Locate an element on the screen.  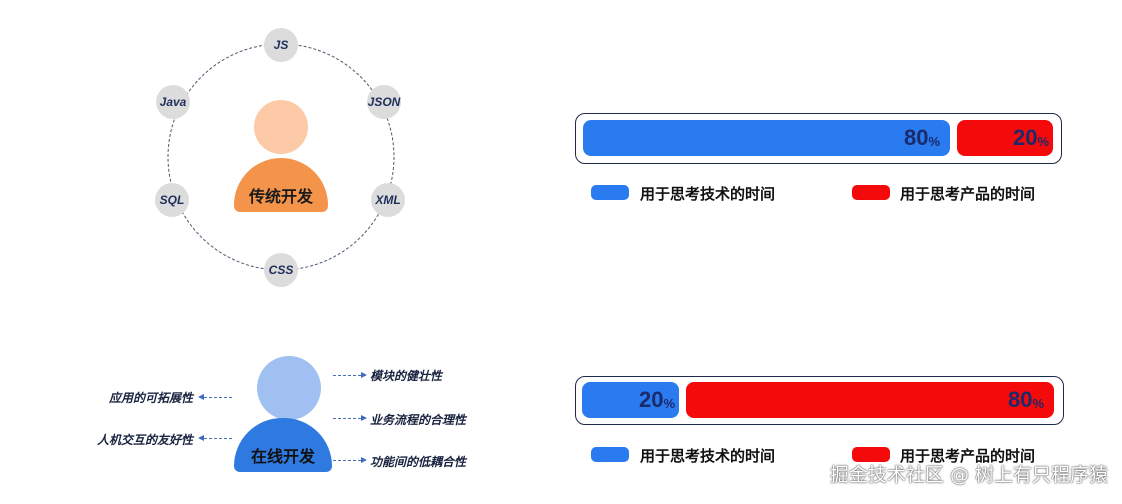
time-bar-online is located at coordinates (819, 400).